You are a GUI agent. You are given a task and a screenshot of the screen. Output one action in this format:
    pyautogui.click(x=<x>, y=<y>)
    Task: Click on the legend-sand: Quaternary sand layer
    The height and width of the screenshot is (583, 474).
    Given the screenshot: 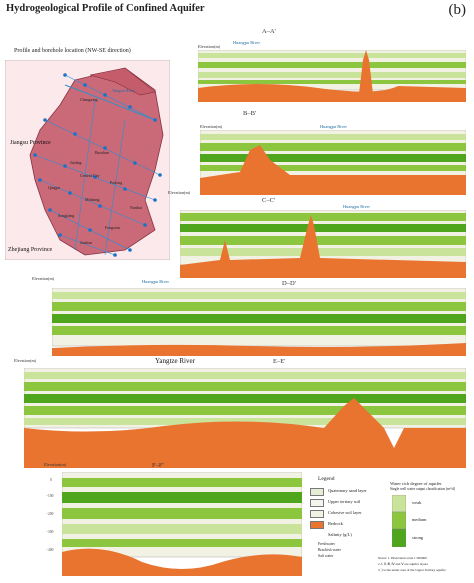 What is the action you would take?
    pyautogui.click(x=347, y=490)
    